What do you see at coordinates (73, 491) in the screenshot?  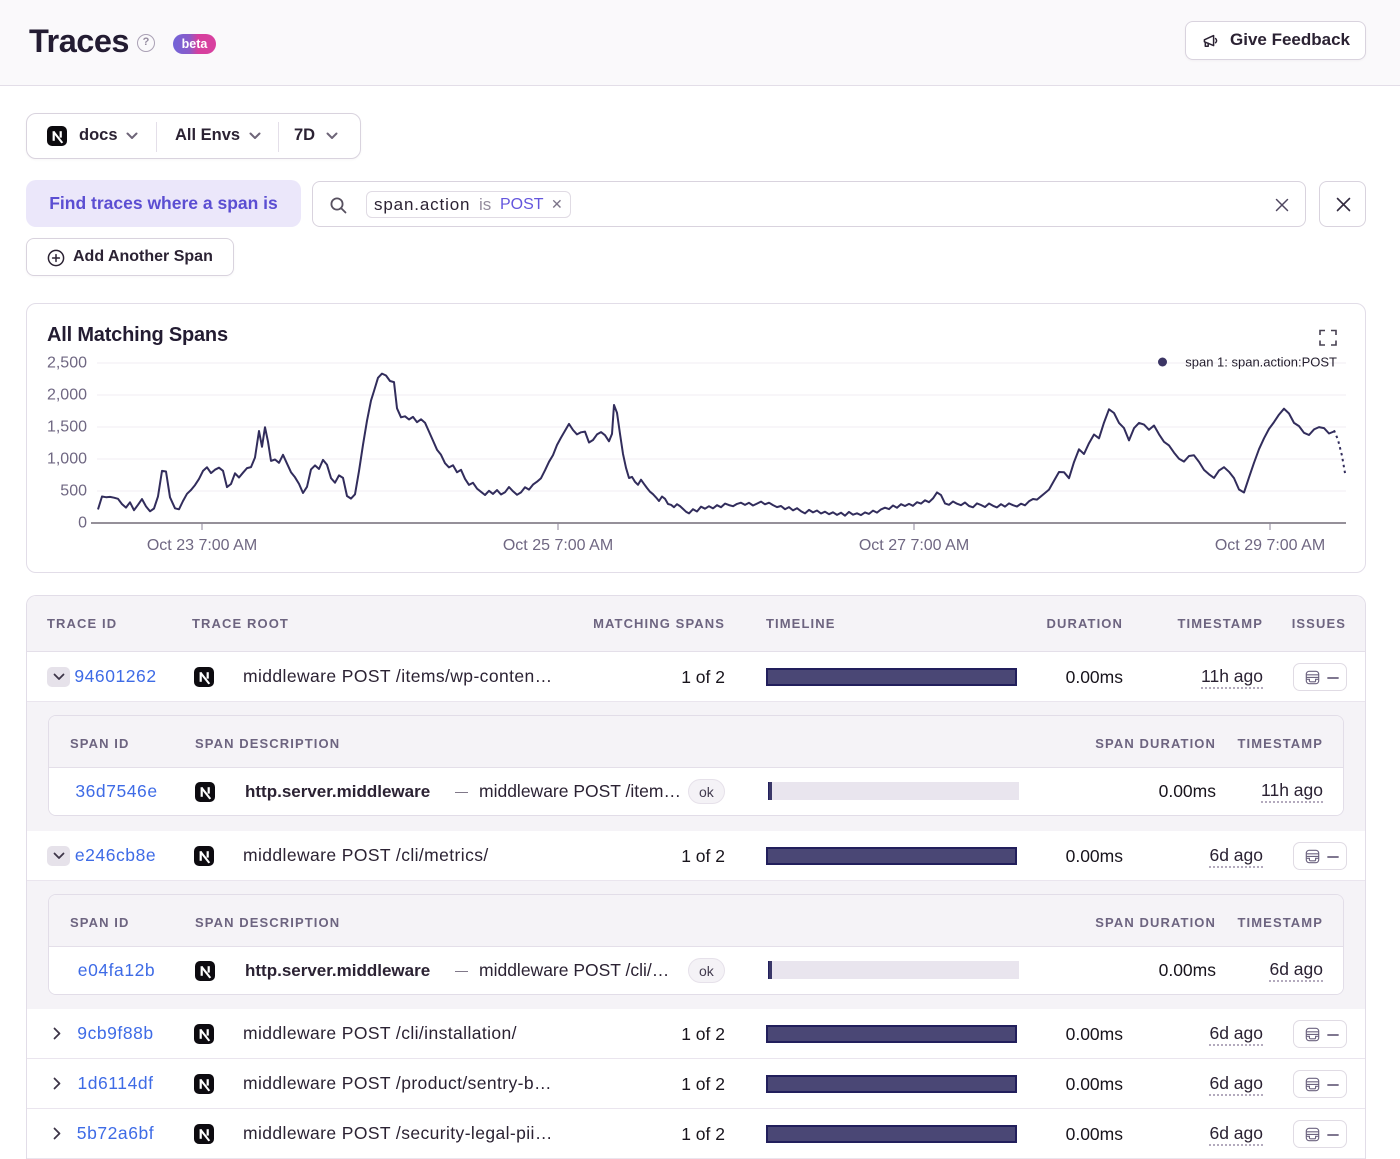 I see `svg-text: 500` at bounding box center [73, 491].